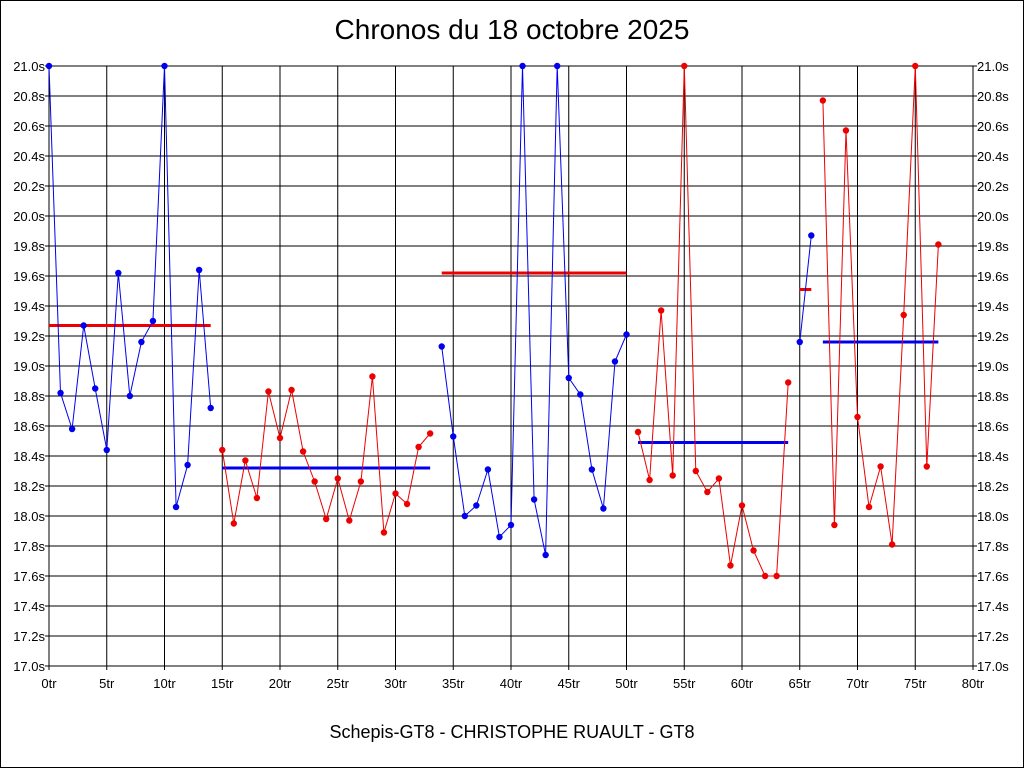 This screenshot has height=768, width=1024. I want to click on x-tick-label: 60tr, so click(742, 683).